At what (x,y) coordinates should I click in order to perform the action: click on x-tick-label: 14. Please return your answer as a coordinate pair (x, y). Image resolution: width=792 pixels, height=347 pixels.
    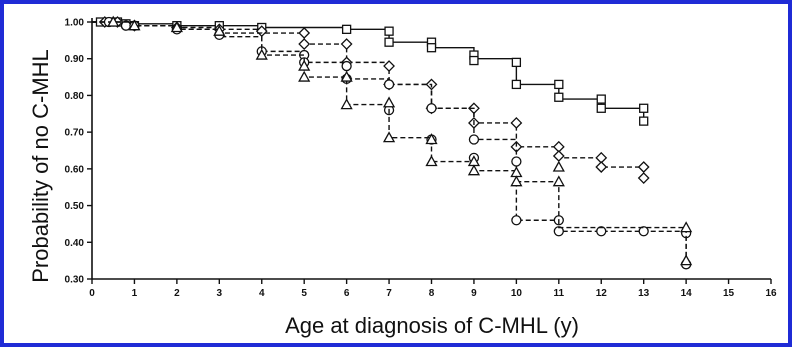
    Looking at the image, I should click on (687, 293).